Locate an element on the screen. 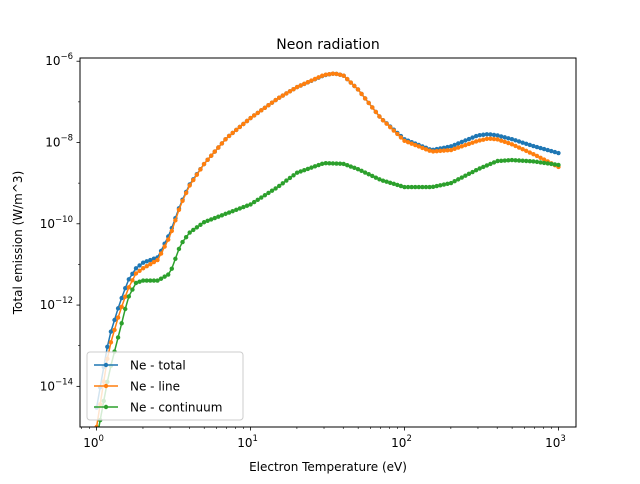 Image resolution: width=640 pixels, height=484 pixels. x-tick-label: 10³ is located at coordinates (555, 442).